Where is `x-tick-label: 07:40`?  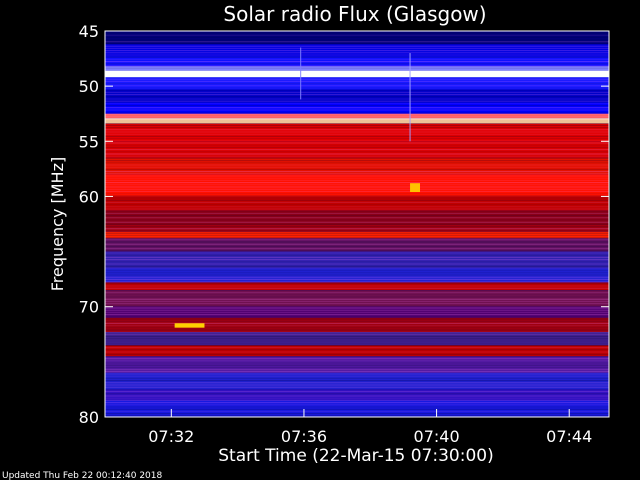
x-tick-label: 07:40 is located at coordinates (437, 436).